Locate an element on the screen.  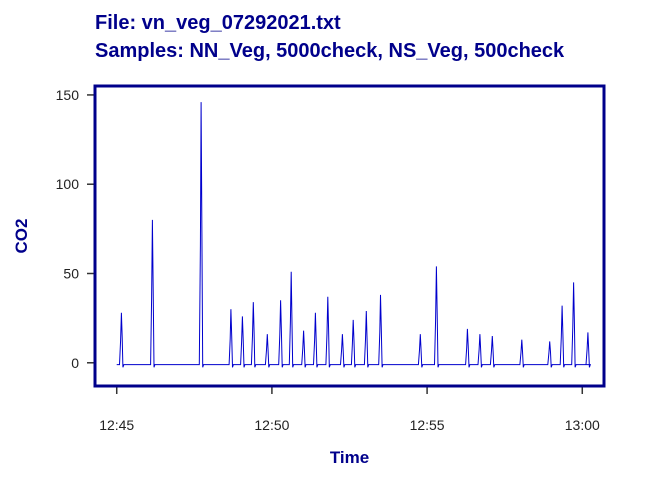
file-title: File: vn_veg_07292021.txt is located at coordinates (218, 23).